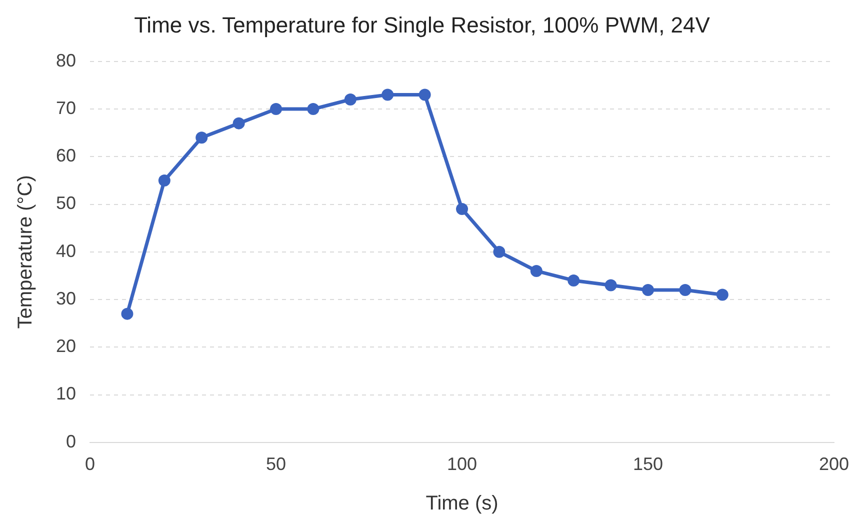 This screenshot has height=525, width=864. What do you see at coordinates (66, 250) in the screenshot?
I see `y-tick-label: 40` at bounding box center [66, 250].